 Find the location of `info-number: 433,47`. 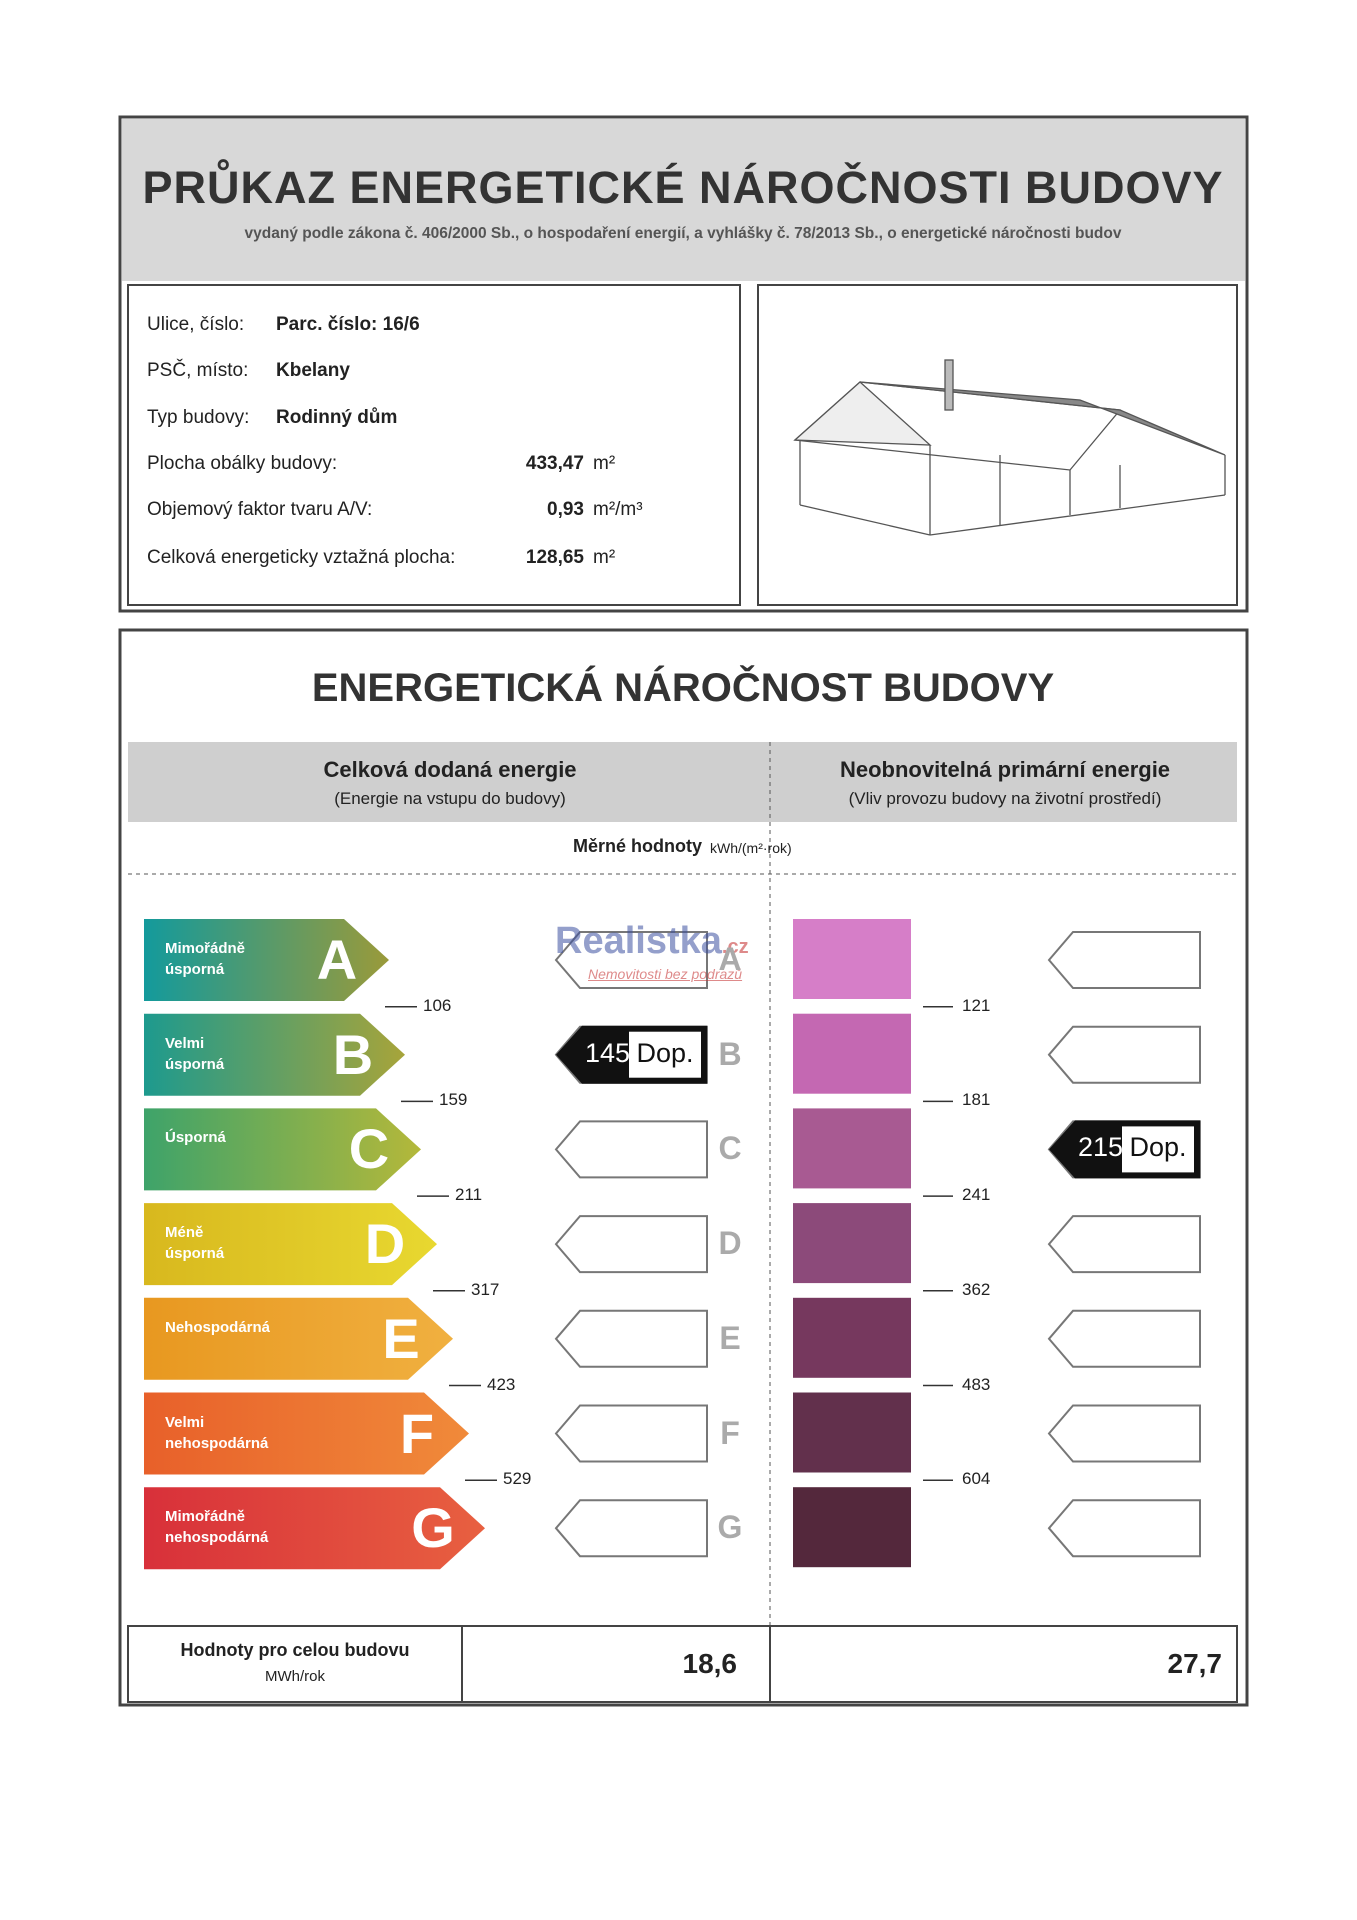

info-number: 433,47 is located at coordinates (554, 463).